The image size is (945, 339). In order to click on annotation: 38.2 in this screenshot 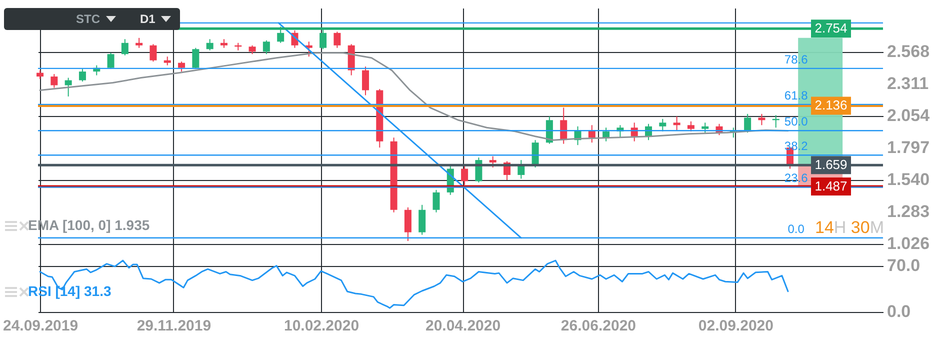, I will do `click(796, 146)`.